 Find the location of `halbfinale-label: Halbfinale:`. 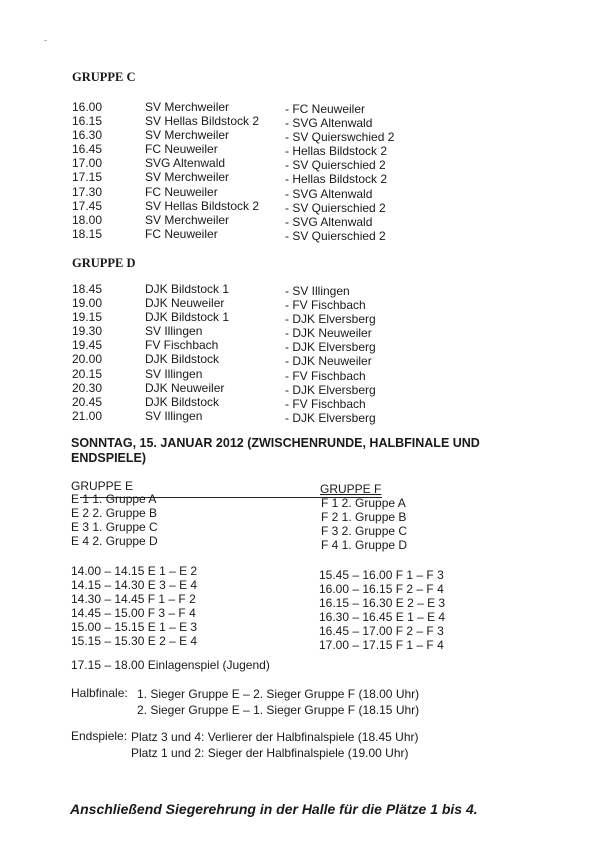

halbfinale-label: Halbfinale: is located at coordinates (99, 693).